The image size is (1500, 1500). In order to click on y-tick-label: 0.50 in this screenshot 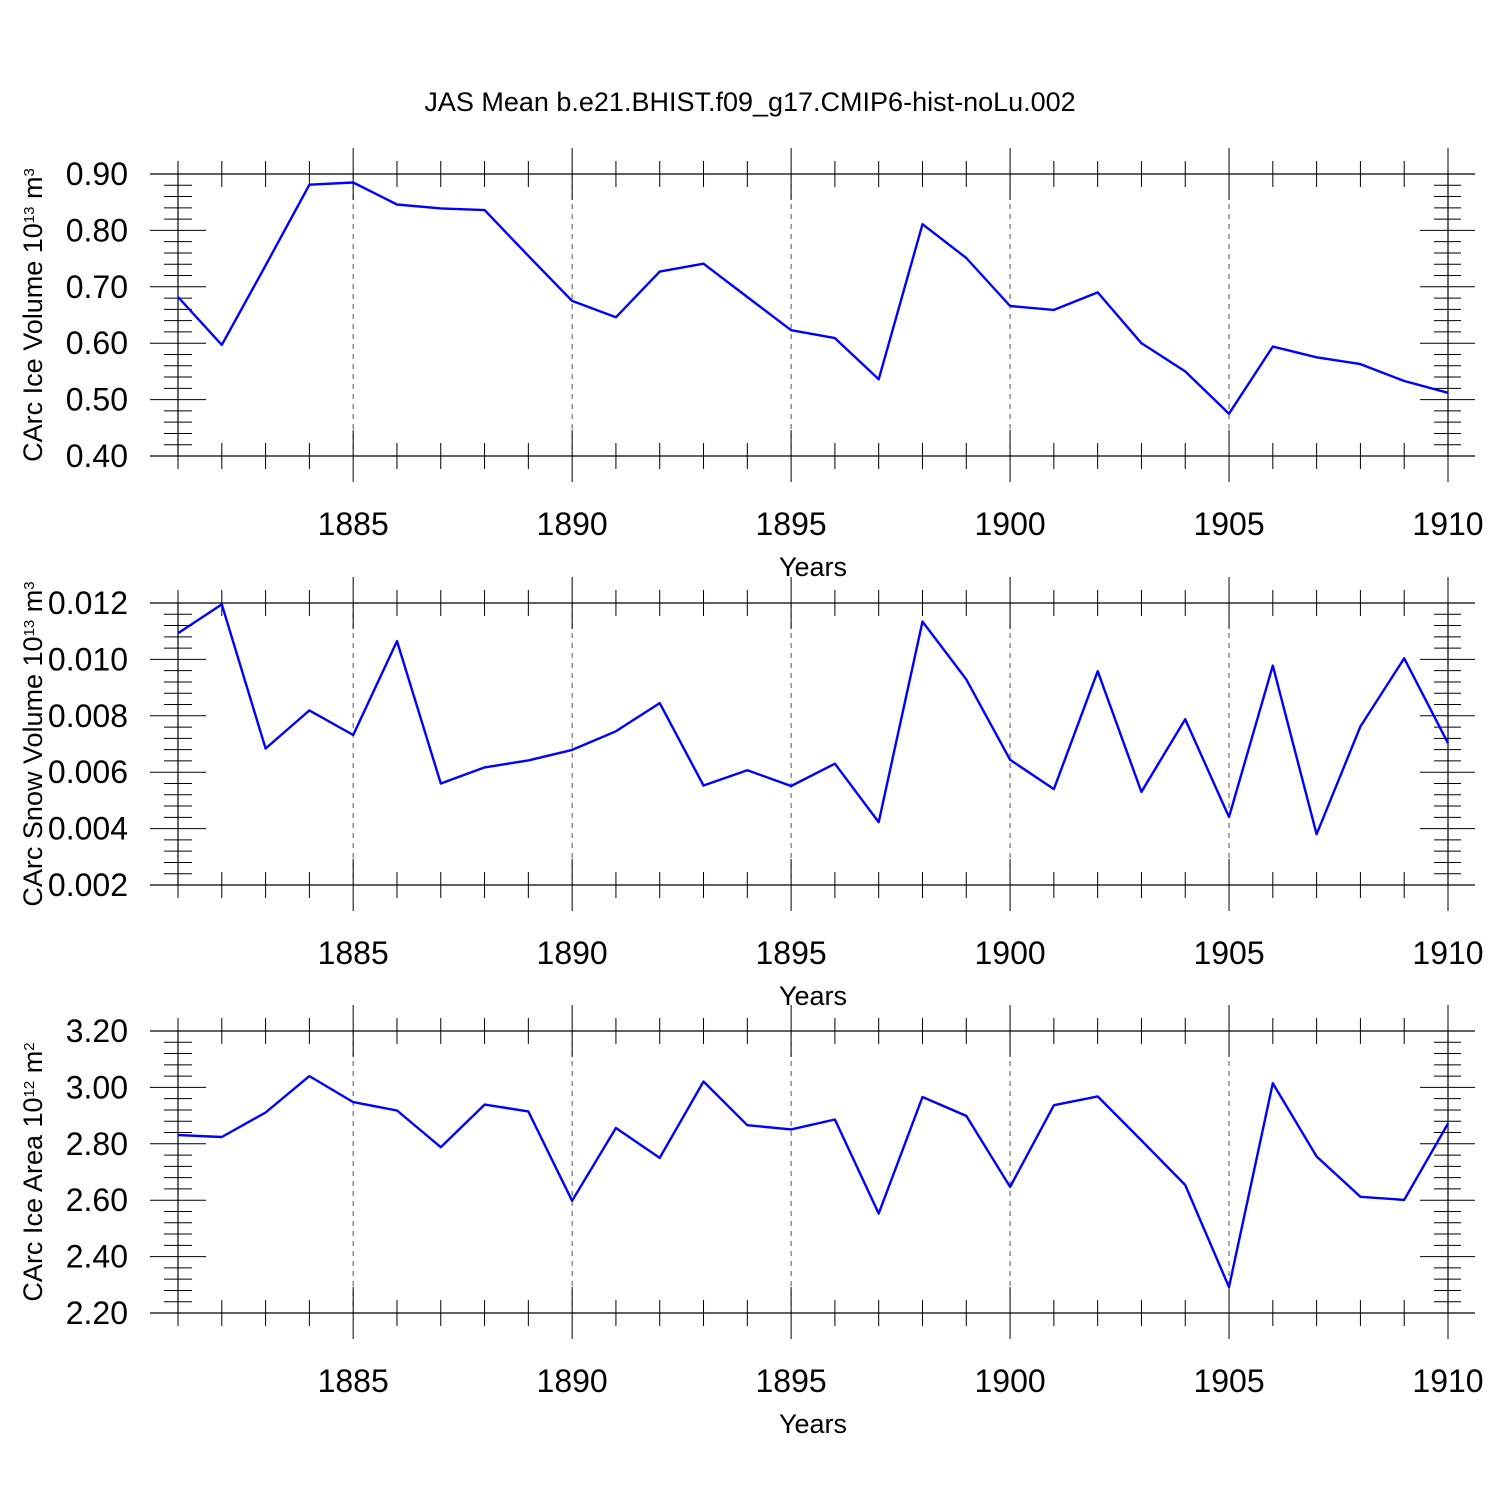, I will do `click(97, 400)`.